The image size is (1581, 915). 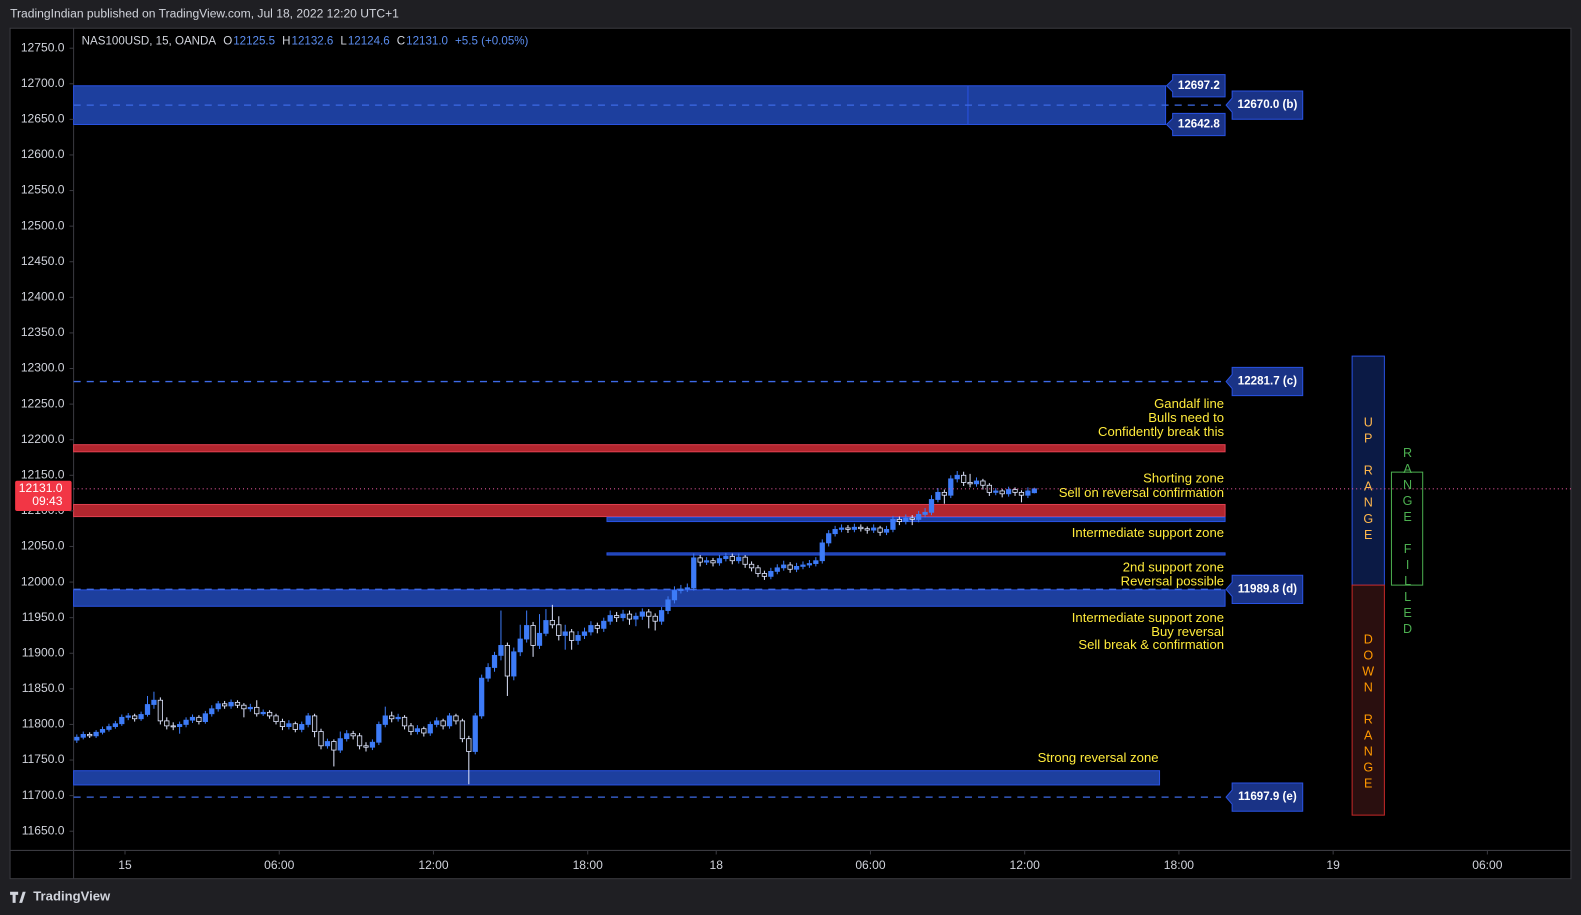 What do you see at coordinates (1267, 382) in the screenshot?
I see `level-label: 12281.7 (c)` at bounding box center [1267, 382].